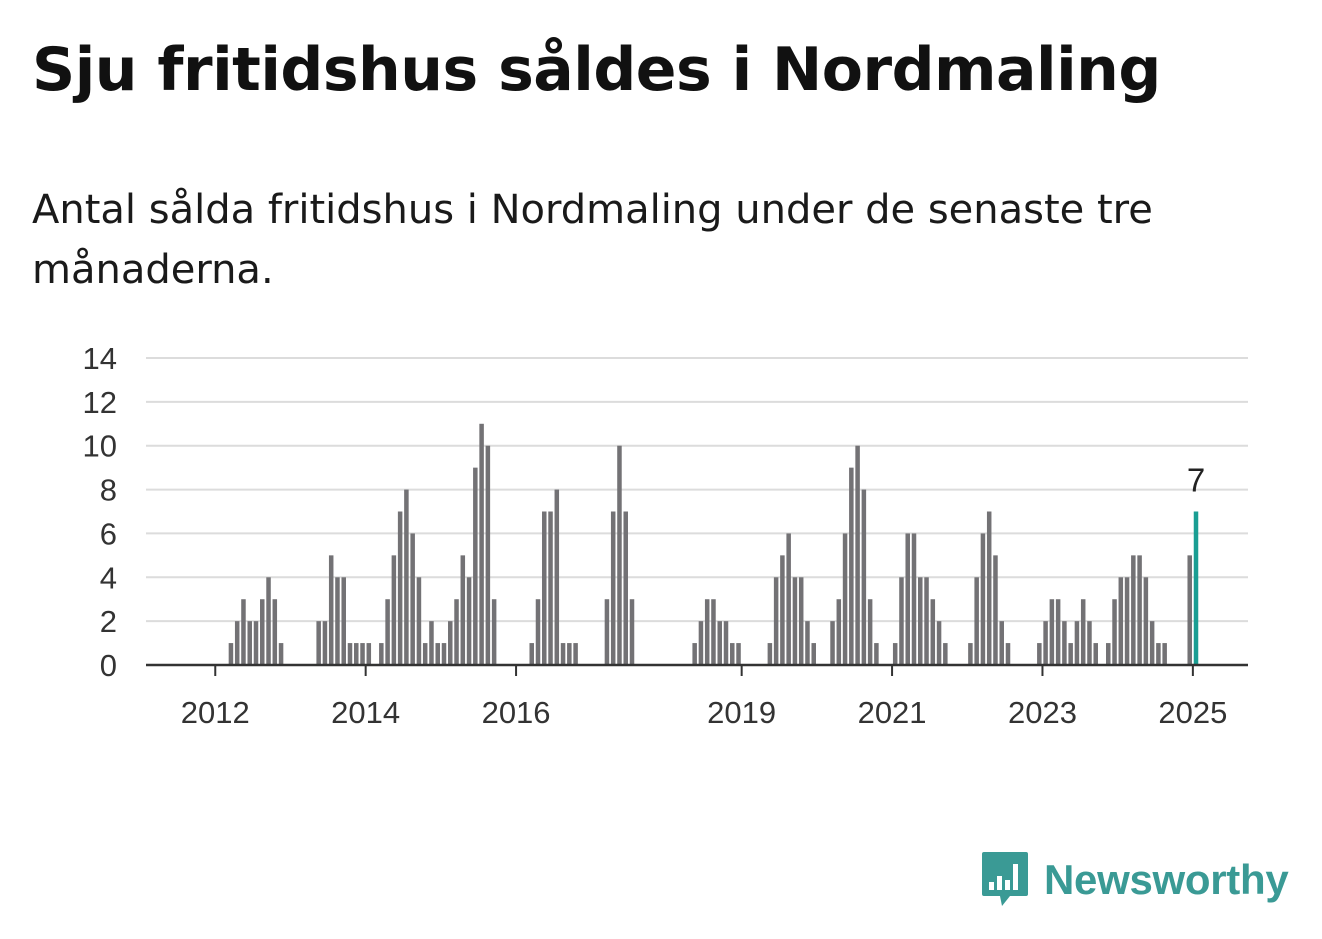  What do you see at coordinates (596, 70) in the screenshot?
I see `chart-title: Sju fritidshus såldes i Nordmaling` at bounding box center [596, 70].